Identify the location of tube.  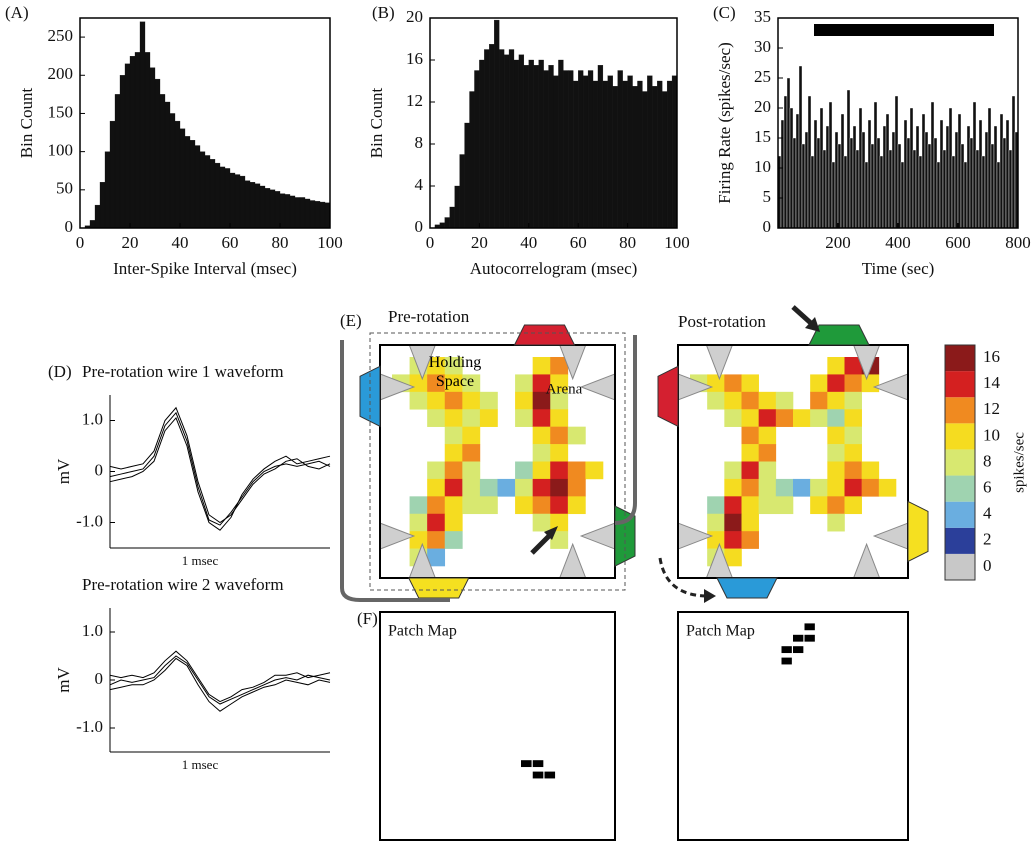
(395, 471).